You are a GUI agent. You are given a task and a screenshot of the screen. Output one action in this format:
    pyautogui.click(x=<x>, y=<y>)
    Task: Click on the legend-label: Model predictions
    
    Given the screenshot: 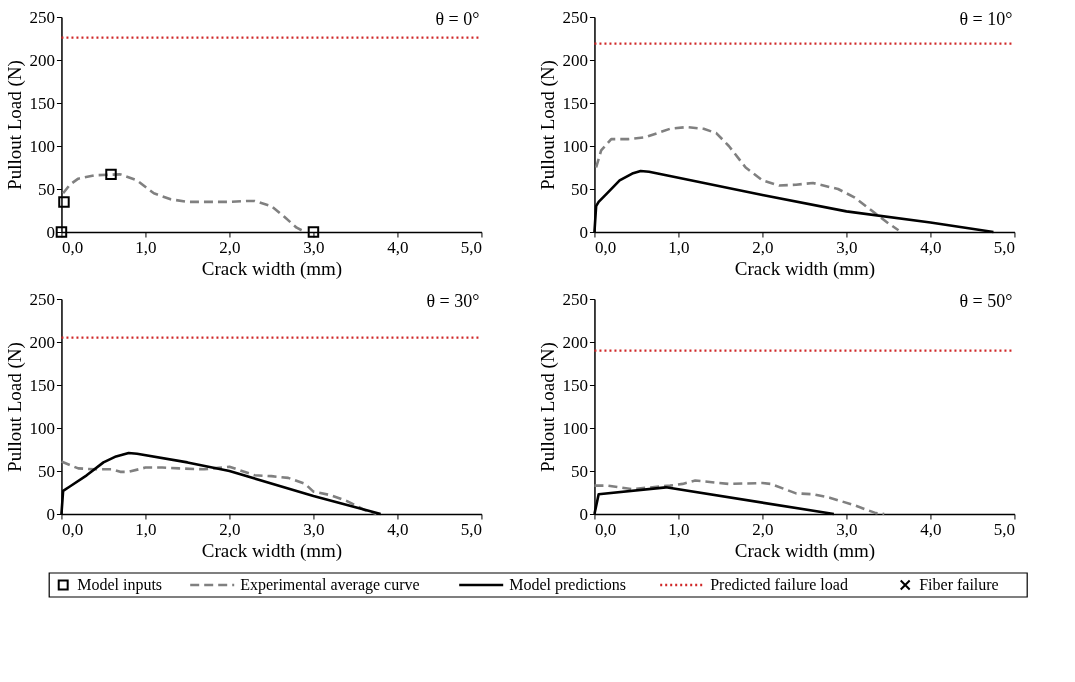 What is the action you would take?
    pyautogui.click(x=568, y=585)
    